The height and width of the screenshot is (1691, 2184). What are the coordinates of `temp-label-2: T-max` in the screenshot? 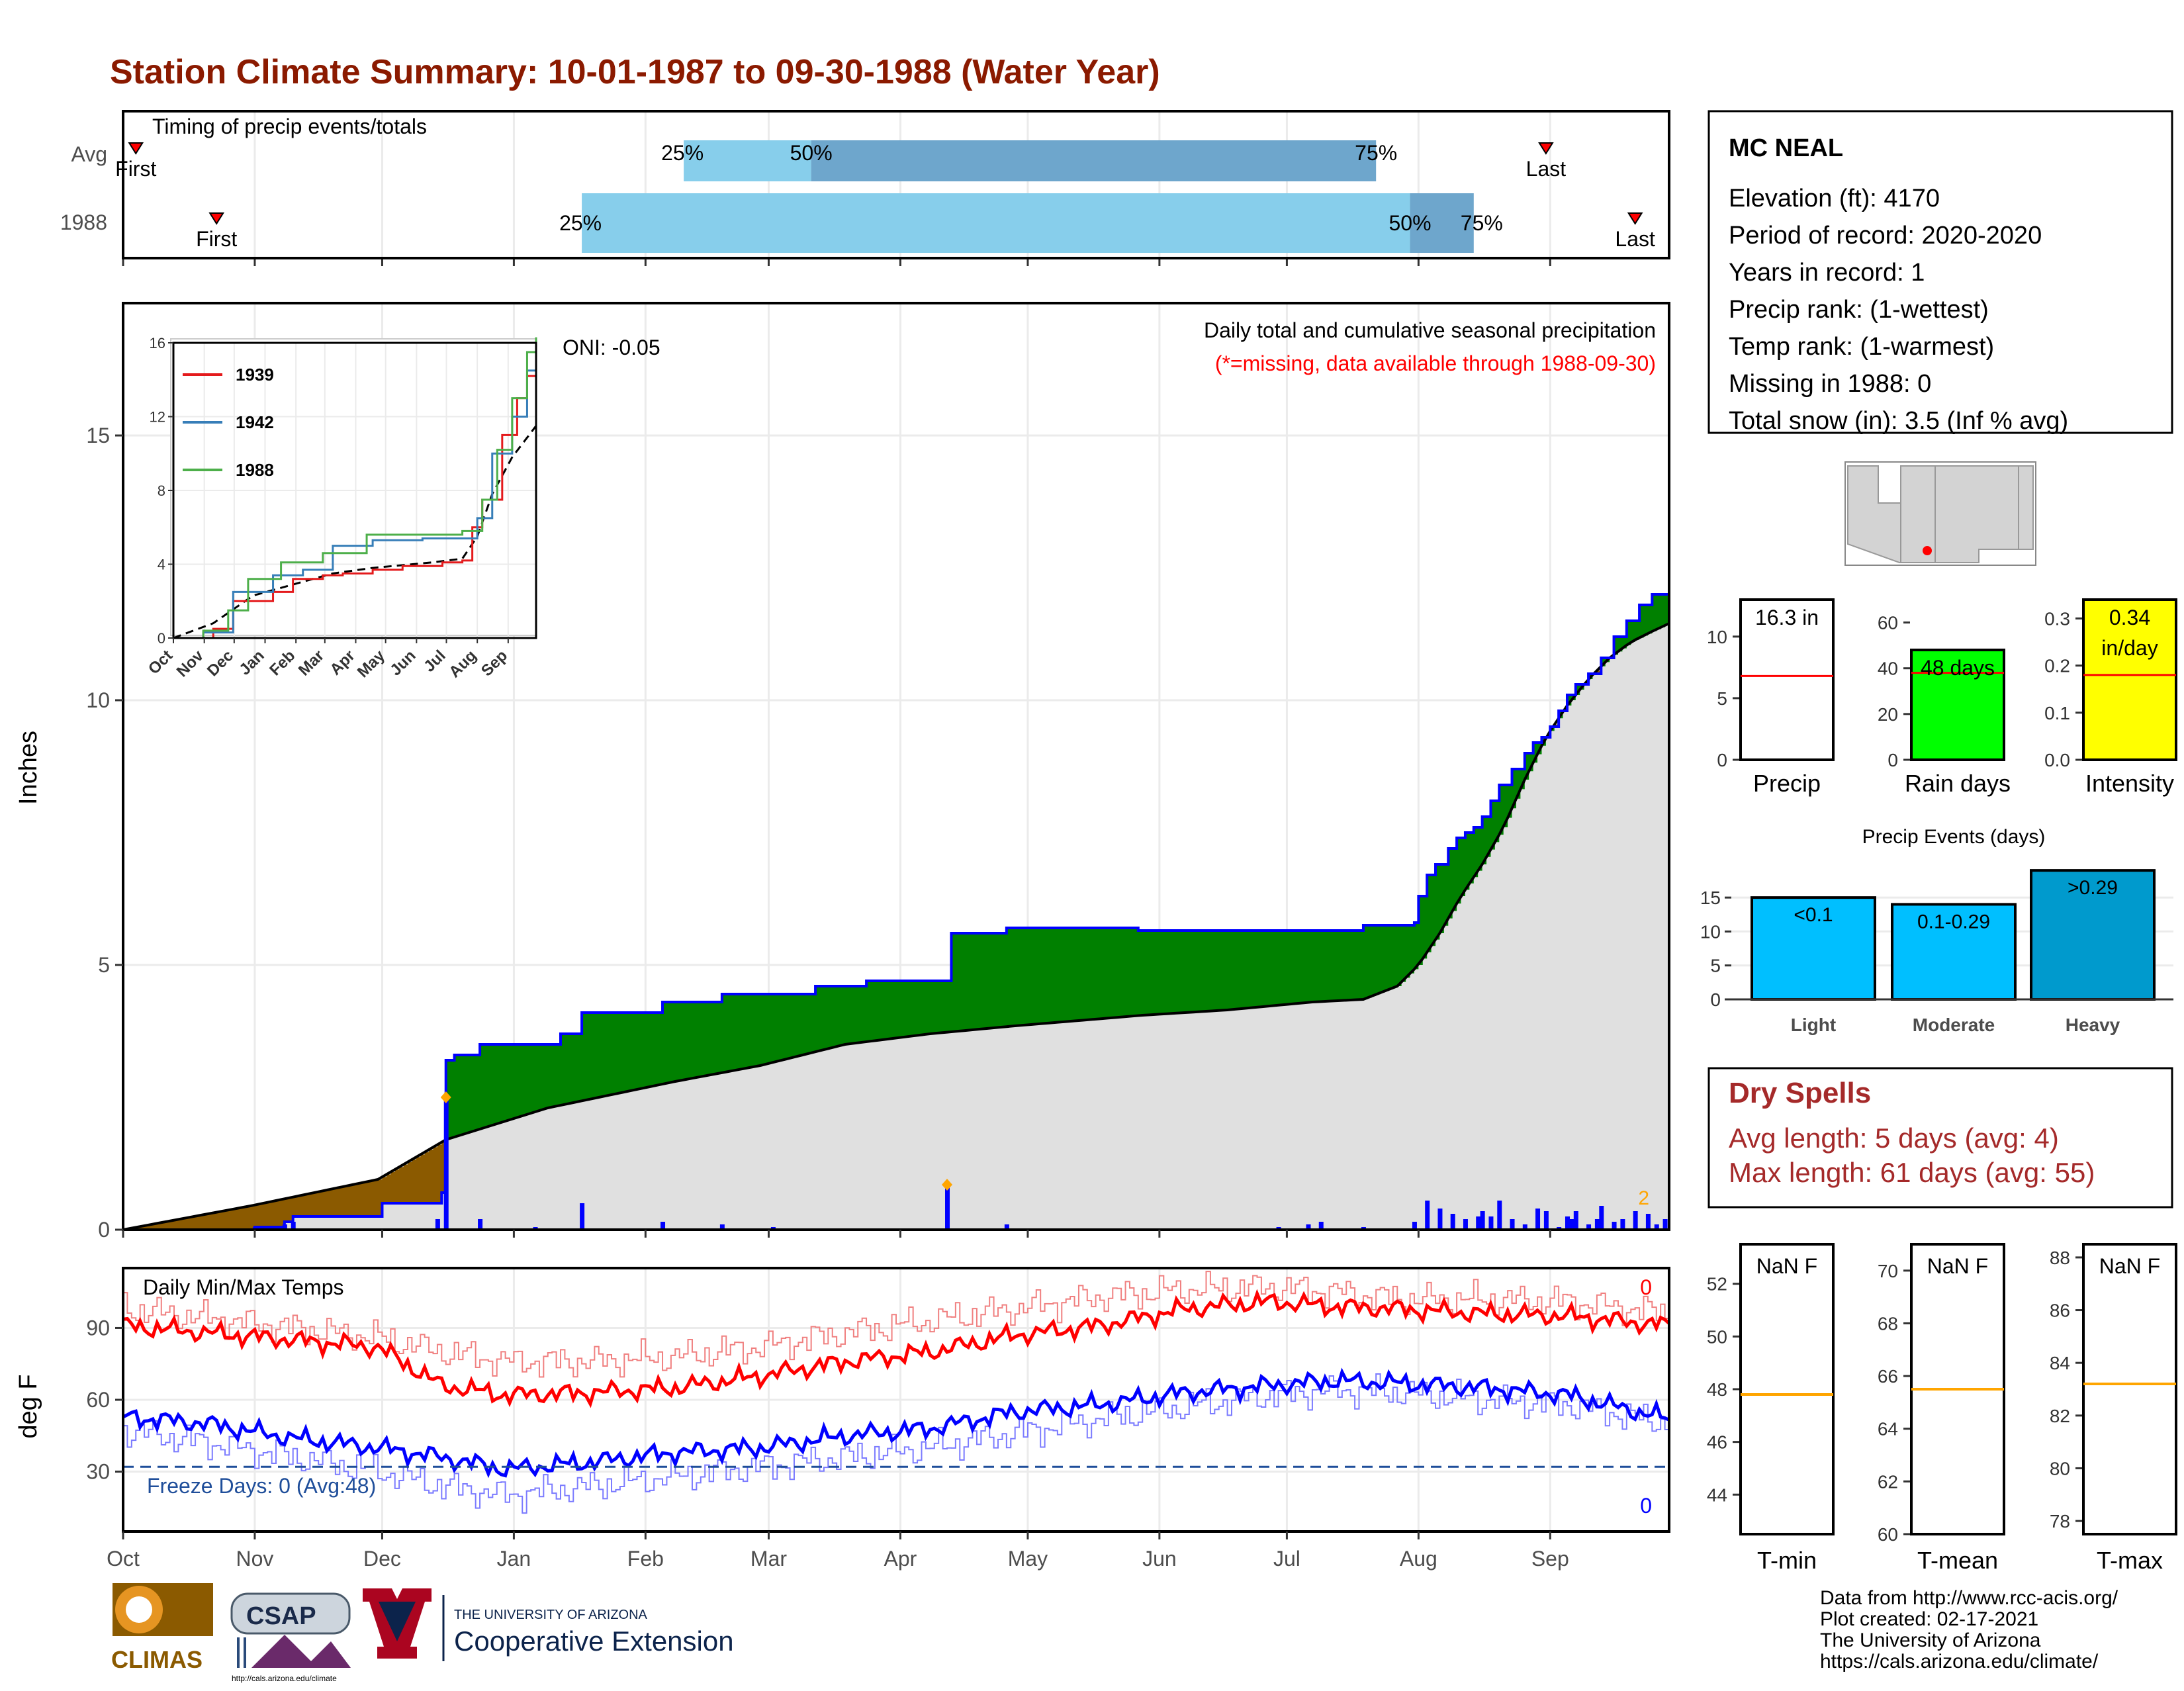 It's located at (2130, 1561).